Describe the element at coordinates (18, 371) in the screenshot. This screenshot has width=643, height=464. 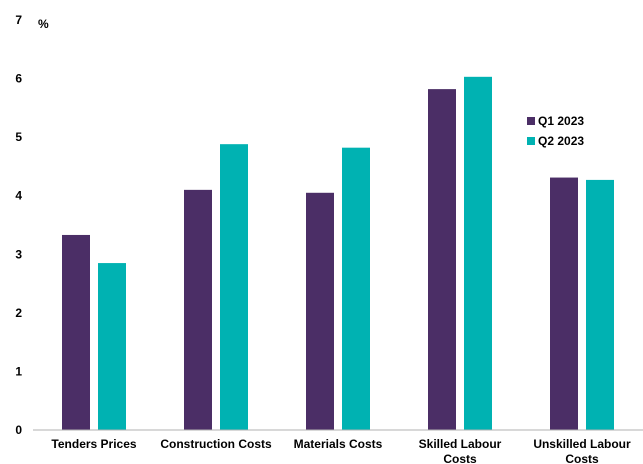
I see `y-tick-label: 1` at that location.